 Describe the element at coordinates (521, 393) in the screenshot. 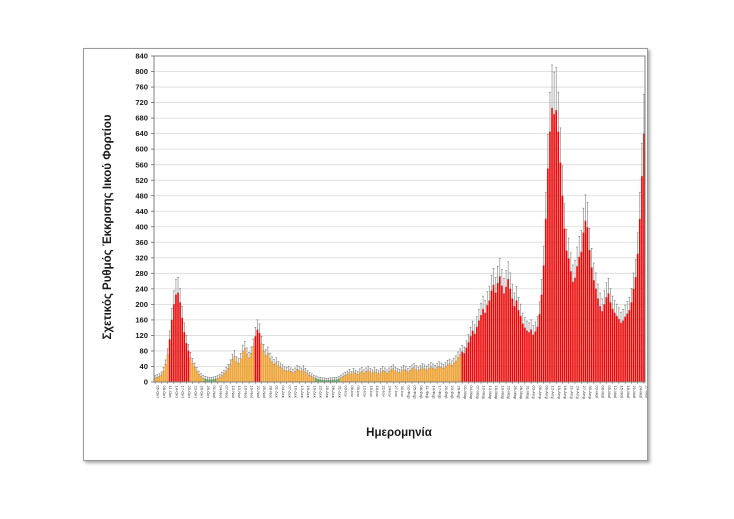

I see `svg-text: 28-Μαρ` at that location.